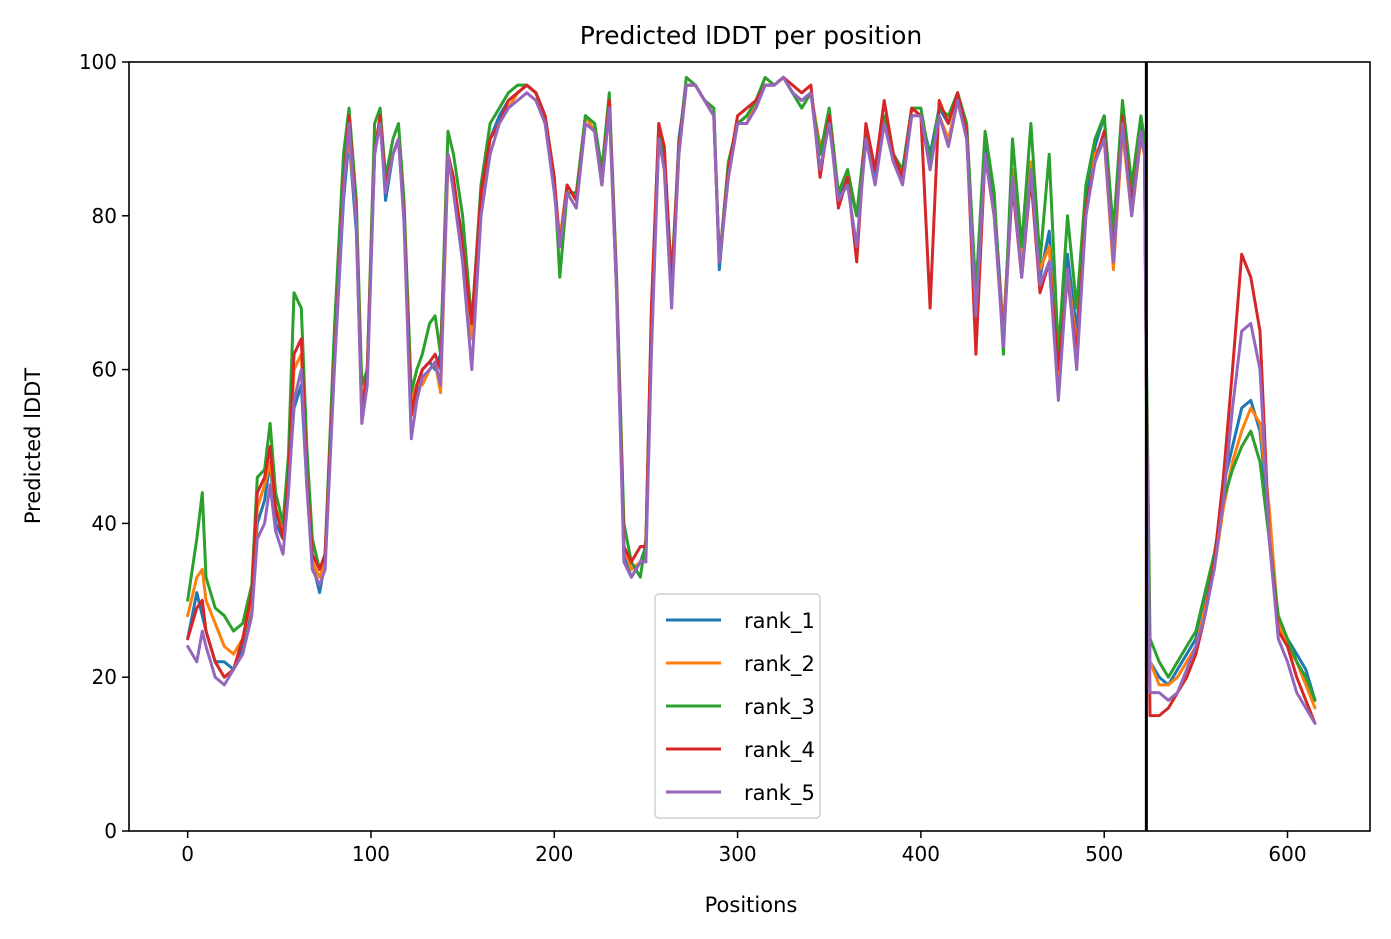 The height and width of the screenshot is (939, 1391). I want to click on x-tick-label: 100, so click(371, 854).